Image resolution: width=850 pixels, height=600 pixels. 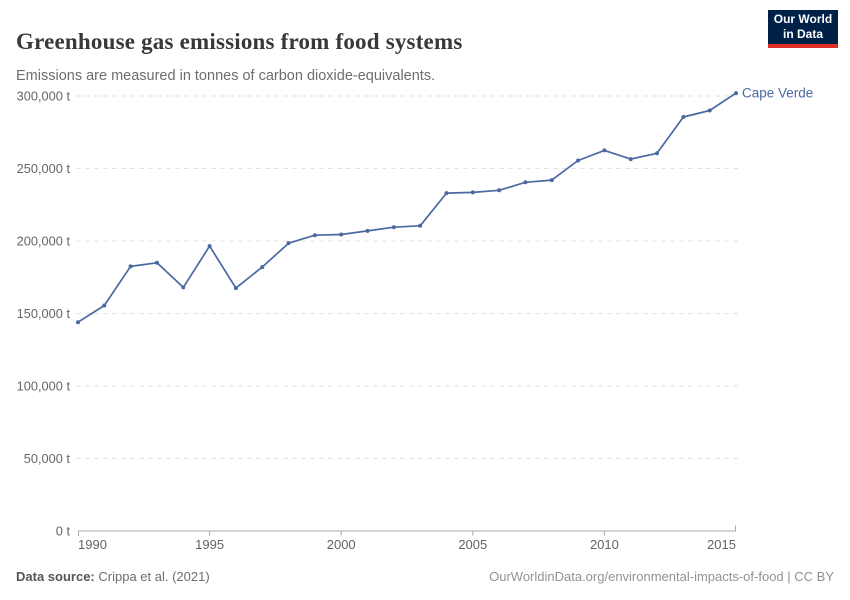 What do you see at coordinates (472, 544) in the screenshot?
I see `x-tick-label: 2005` at bounding box center [472, 544].